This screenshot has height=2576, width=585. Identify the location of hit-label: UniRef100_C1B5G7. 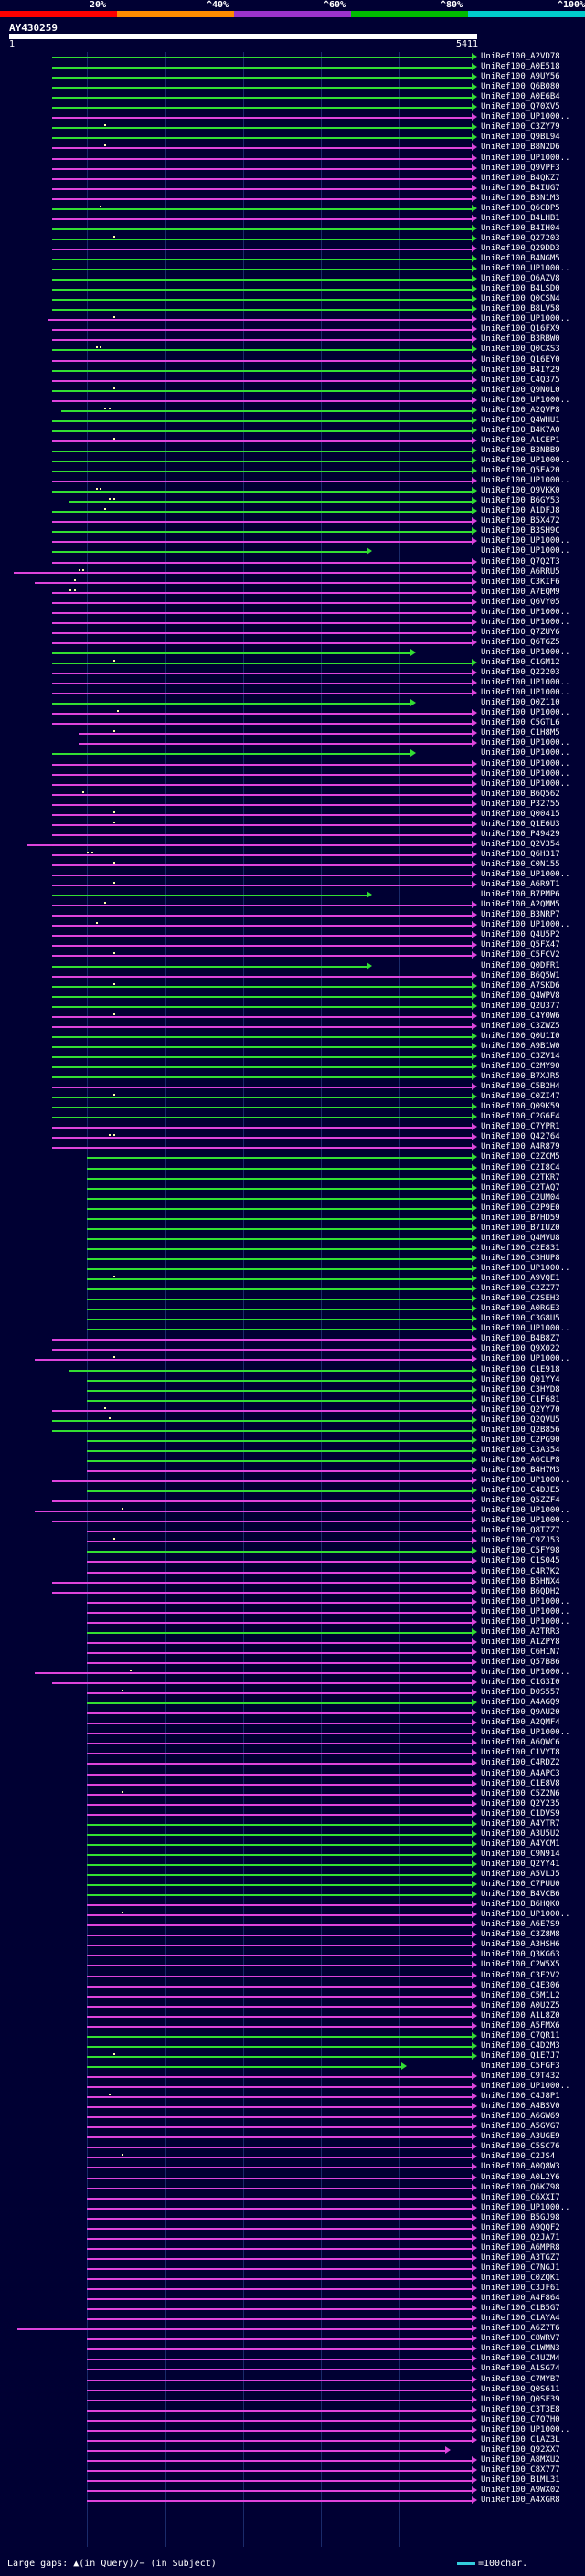
(520, 2309).